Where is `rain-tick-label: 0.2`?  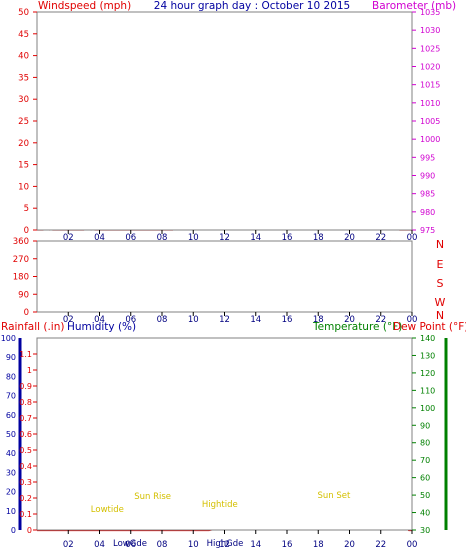
rain-tick-label: 0.2 is located at coordinates (25, 498).